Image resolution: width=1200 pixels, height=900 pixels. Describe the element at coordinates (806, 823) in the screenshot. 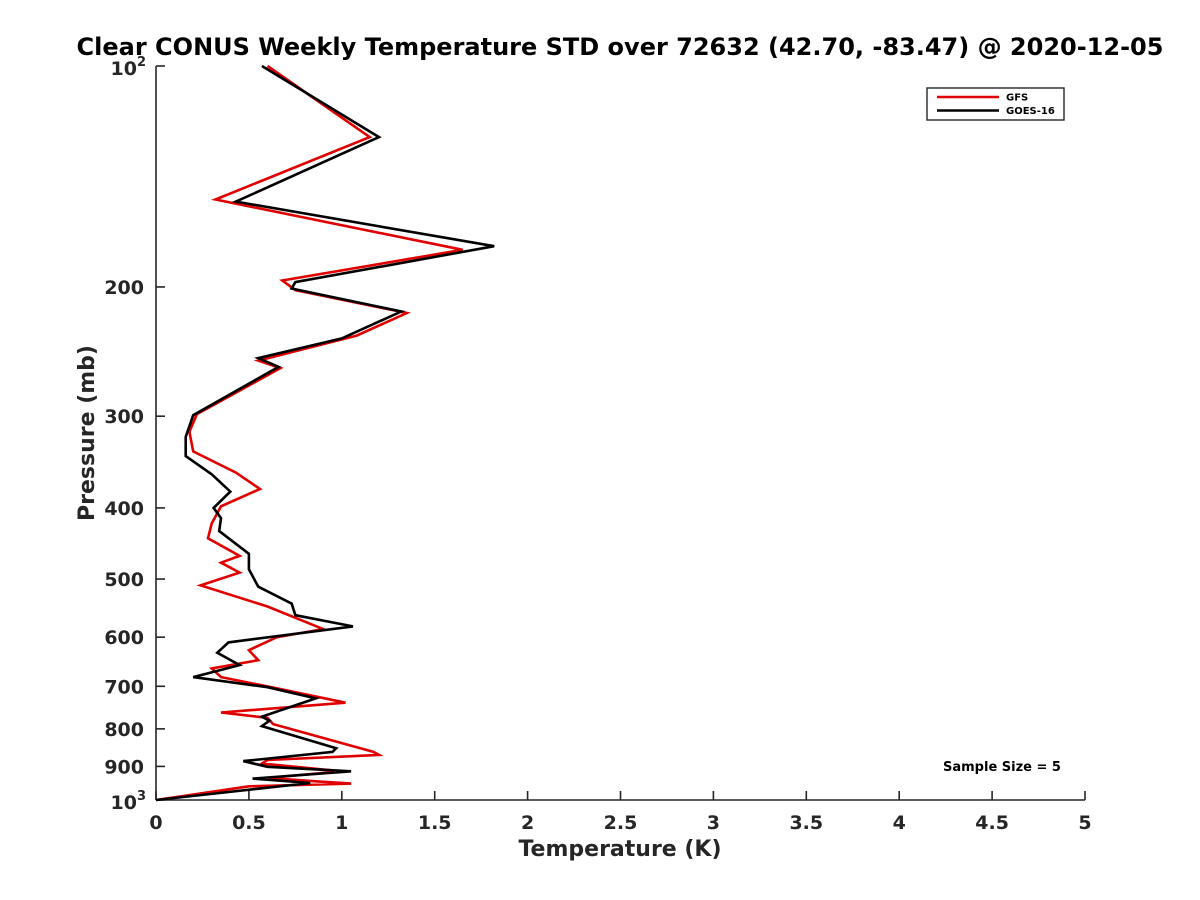

I see `x-tick-label: 3.5` at that location.